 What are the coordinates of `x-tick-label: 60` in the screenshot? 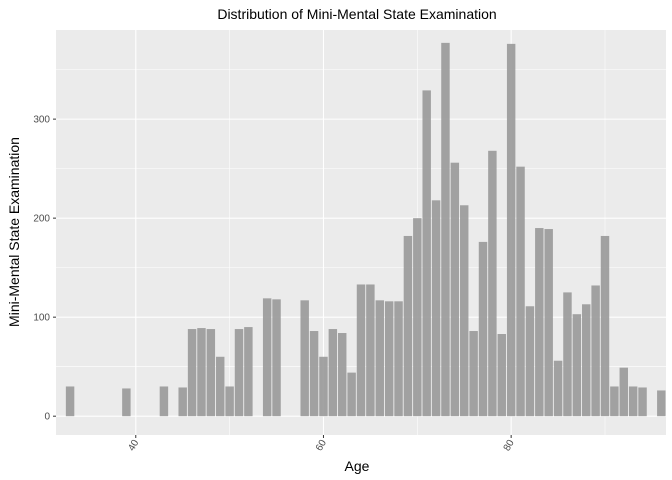 It's located at (321, 446).